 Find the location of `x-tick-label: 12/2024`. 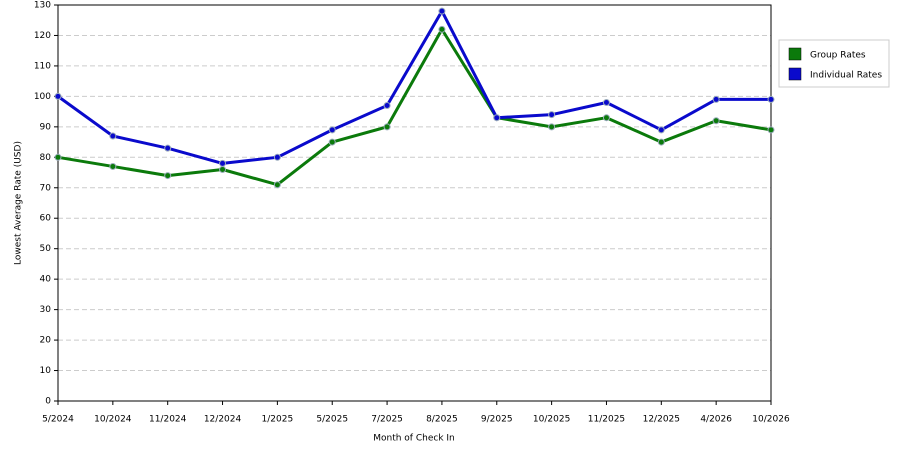

x-tick-label: 12/2024 is located at coordinates (223, 420).